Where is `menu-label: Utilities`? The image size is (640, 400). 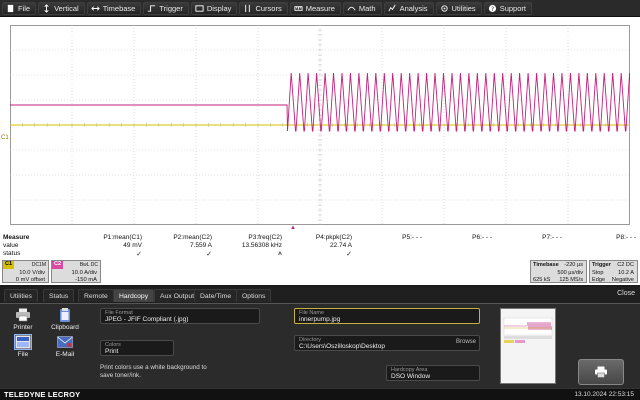
menu-label: Utilities is located at coordinates (463, 8).